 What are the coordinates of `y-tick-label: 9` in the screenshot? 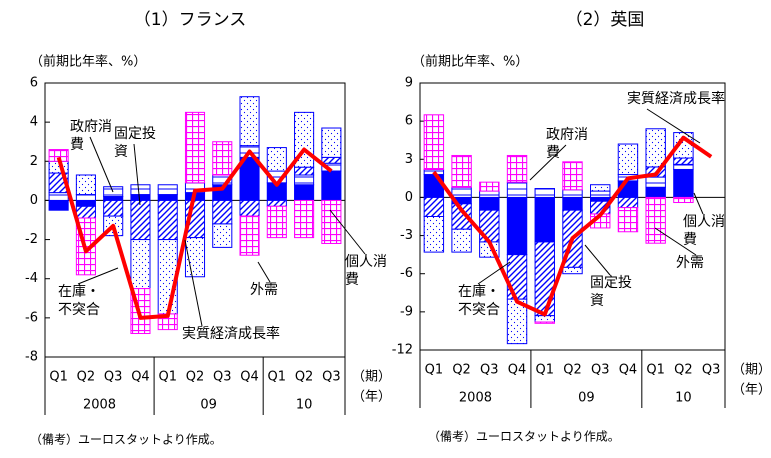 It's located at (409, 83).